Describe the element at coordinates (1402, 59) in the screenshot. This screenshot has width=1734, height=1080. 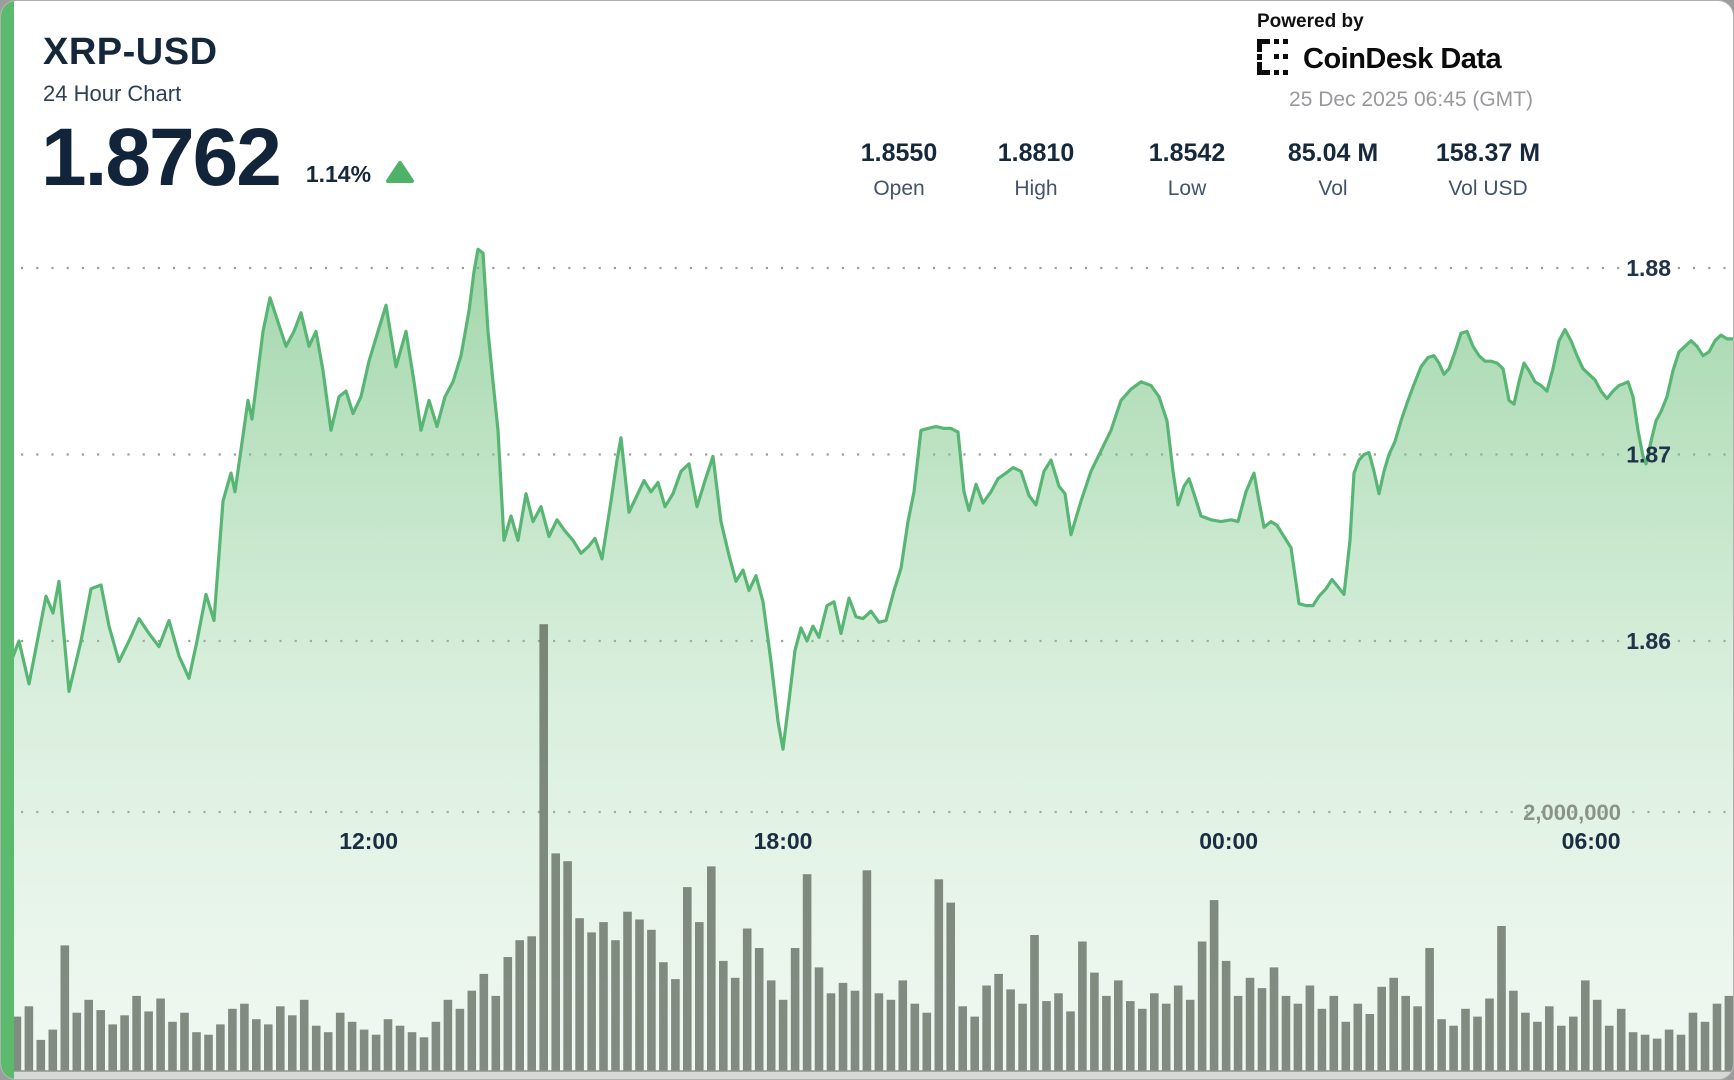
I see `provider-name: CoinDesk Data` at that location.